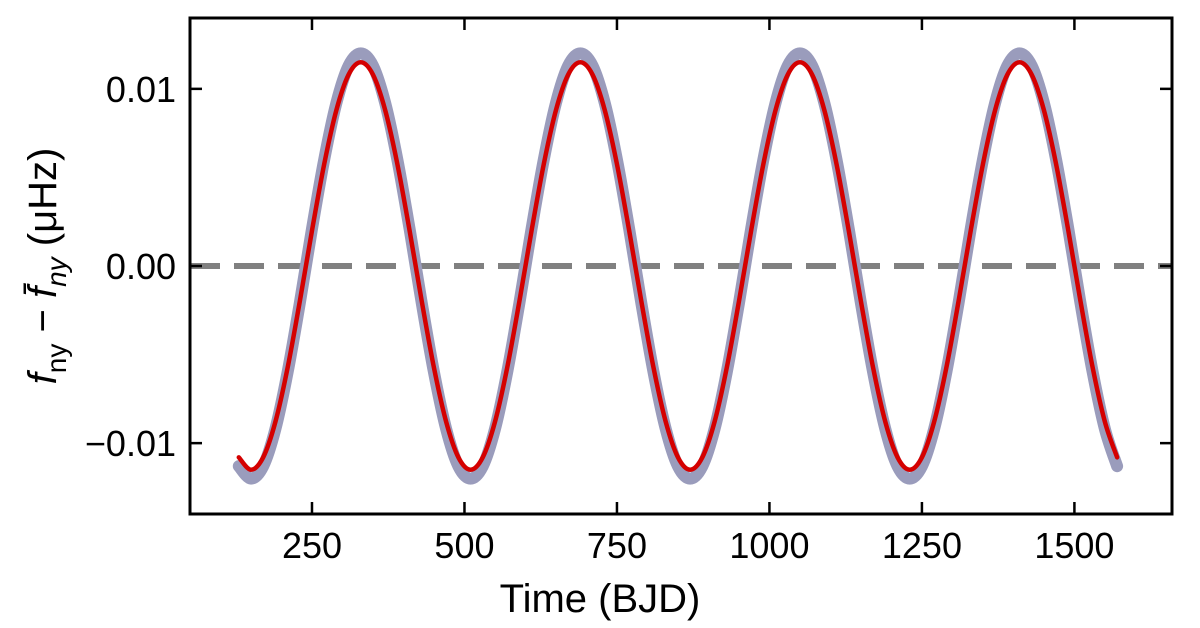  What do you see at coordinates (922, 545) in the screenshot?
I see `x-tick-label: 1250` at bounding box center [922, 545].